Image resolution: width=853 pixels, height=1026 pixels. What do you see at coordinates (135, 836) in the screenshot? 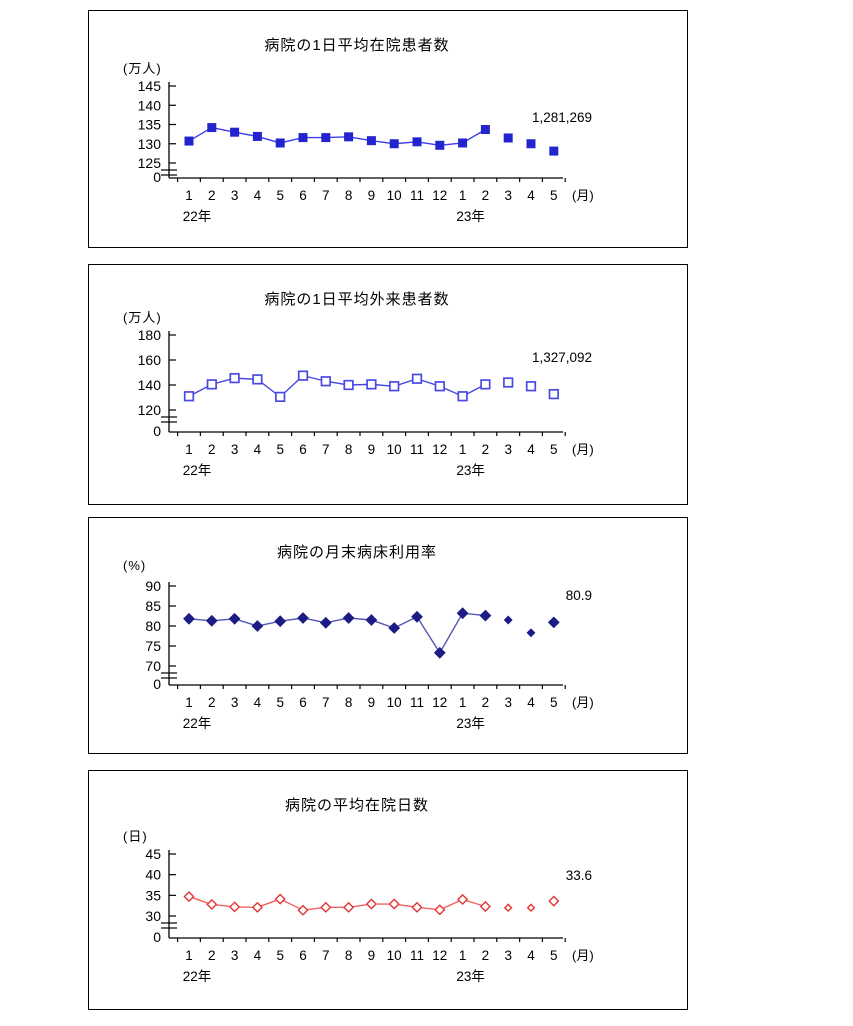
I see `y-axis-unit-label: (日)` at bounding box center [135, 836].